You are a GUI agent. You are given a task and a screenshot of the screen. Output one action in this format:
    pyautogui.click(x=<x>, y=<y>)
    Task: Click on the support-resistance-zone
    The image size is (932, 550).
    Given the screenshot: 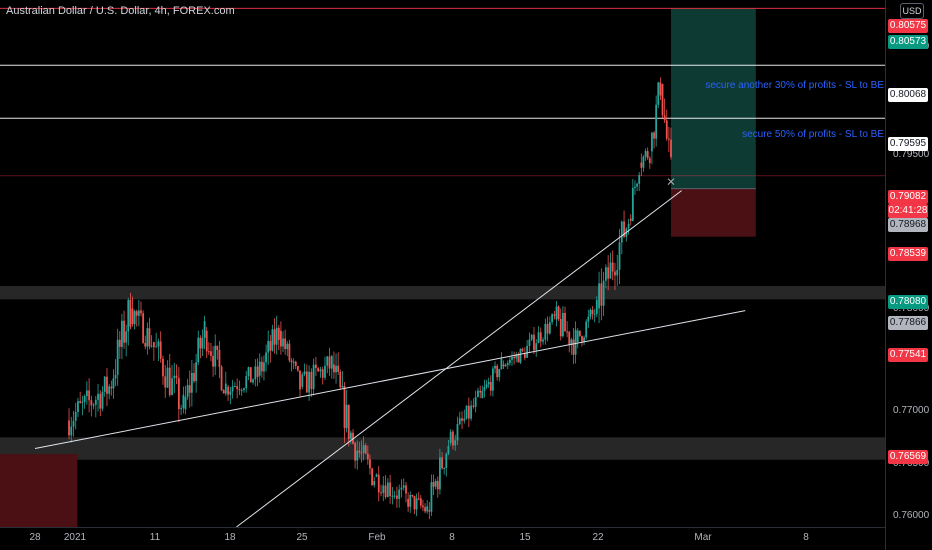 What is the action you would take?
    pyautogui.click(x=442, y=292)
    